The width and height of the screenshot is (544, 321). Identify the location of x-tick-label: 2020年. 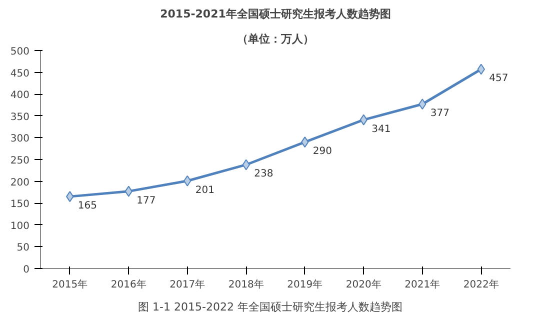
(364, 284).